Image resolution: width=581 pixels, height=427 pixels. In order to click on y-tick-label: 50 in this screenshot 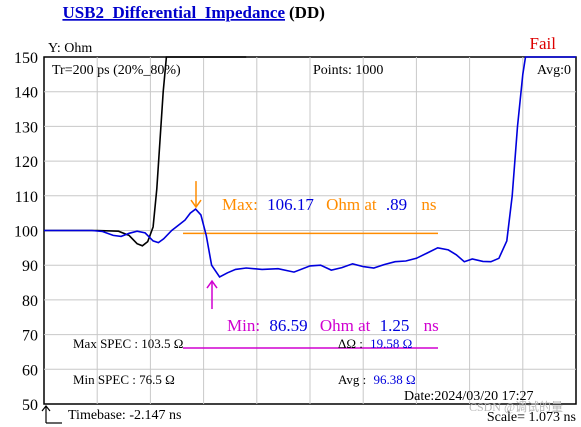, I will do `click(30, 405)`.